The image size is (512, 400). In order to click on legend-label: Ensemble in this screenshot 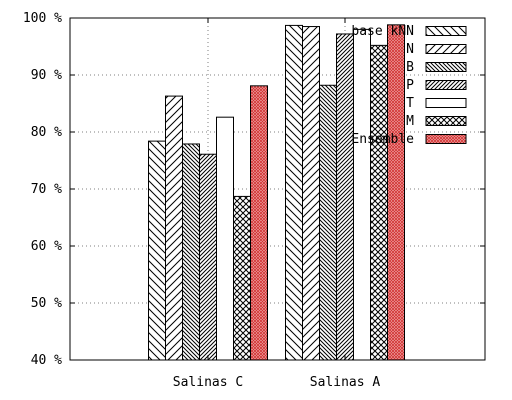, I will do `click(382, 139)`.